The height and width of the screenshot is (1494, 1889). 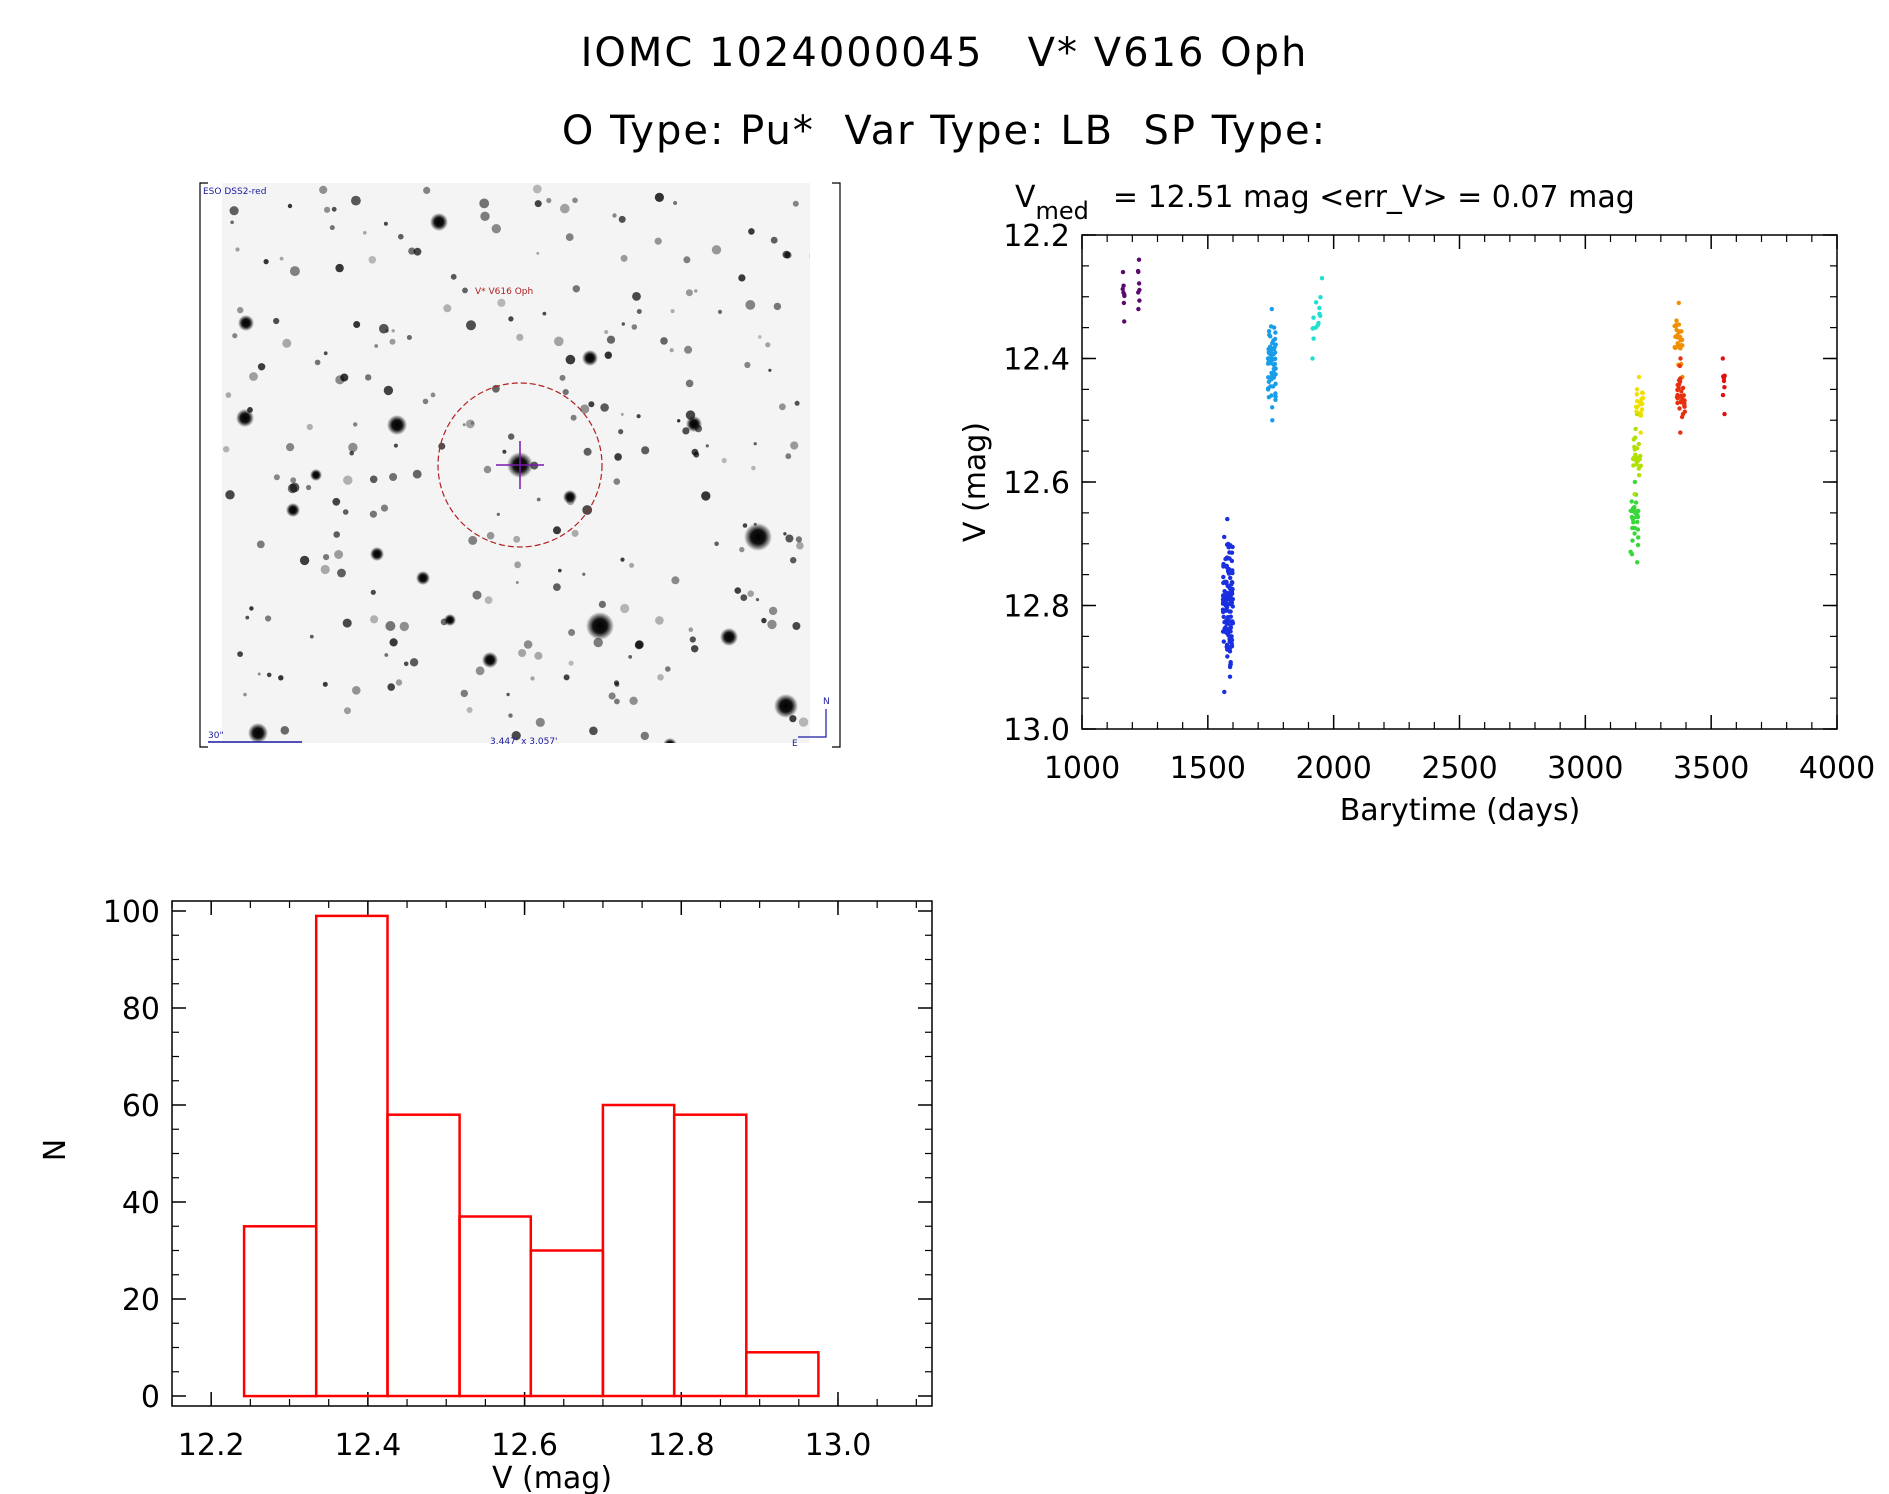 I want to click on histogram-y-tick-label: 0, so click(x=150, y=1397).